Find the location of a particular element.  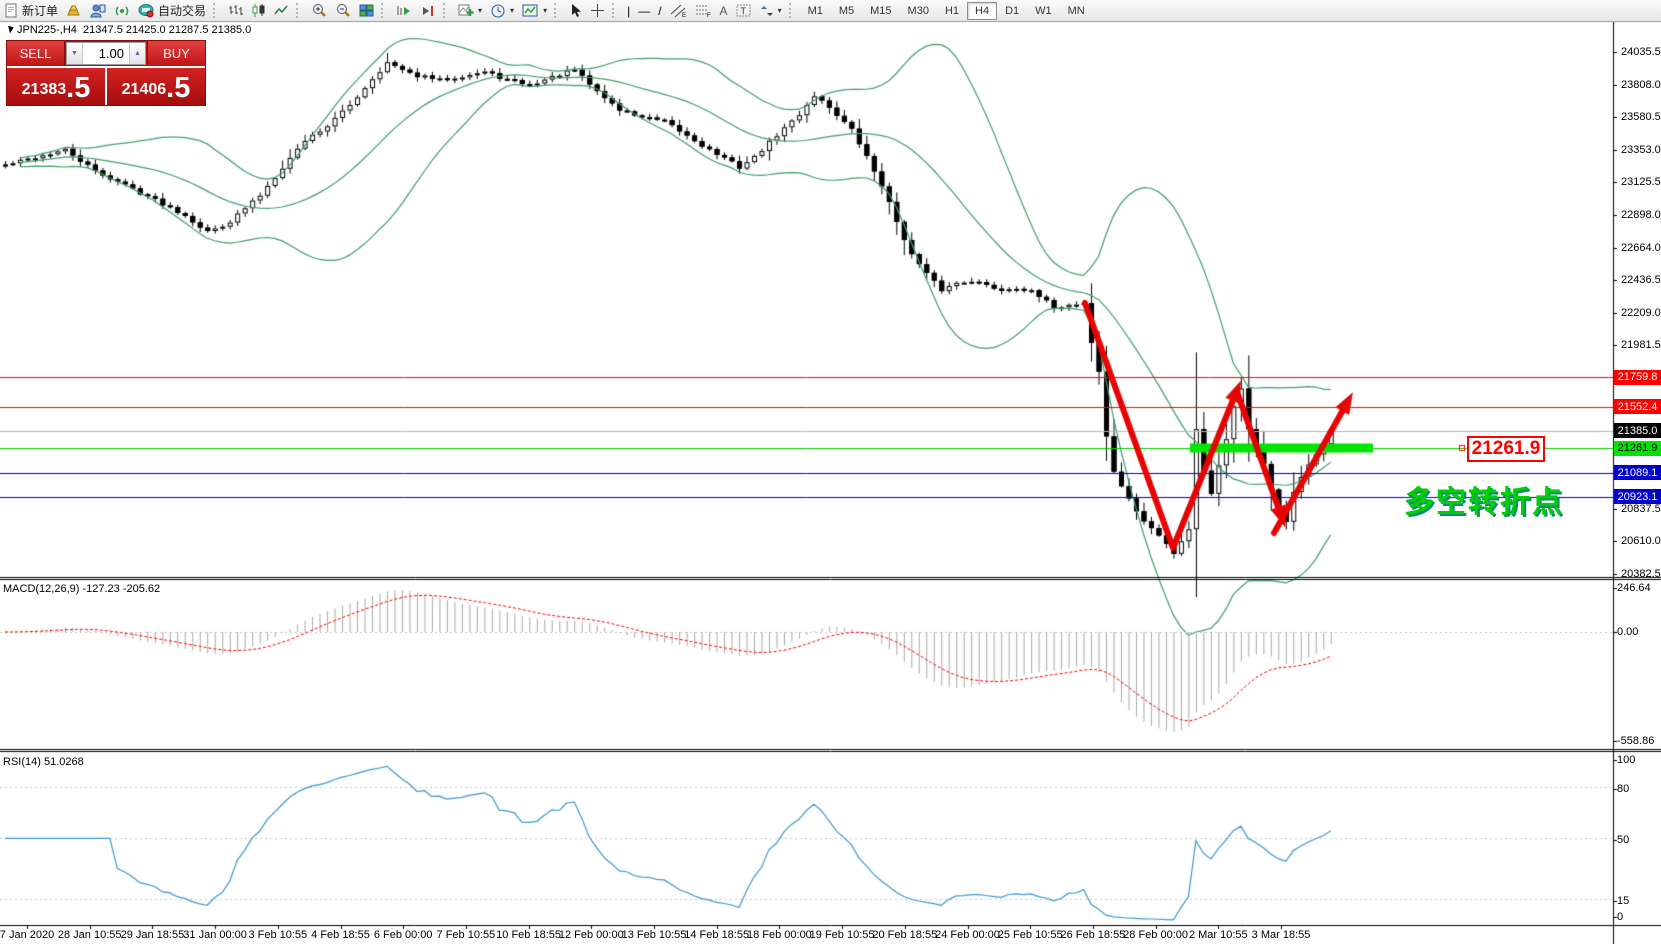

timeframe-toolbar: M1 M5 M15 M30 H1 H4 D1 W1 MN is located at coordinates (946, 10).